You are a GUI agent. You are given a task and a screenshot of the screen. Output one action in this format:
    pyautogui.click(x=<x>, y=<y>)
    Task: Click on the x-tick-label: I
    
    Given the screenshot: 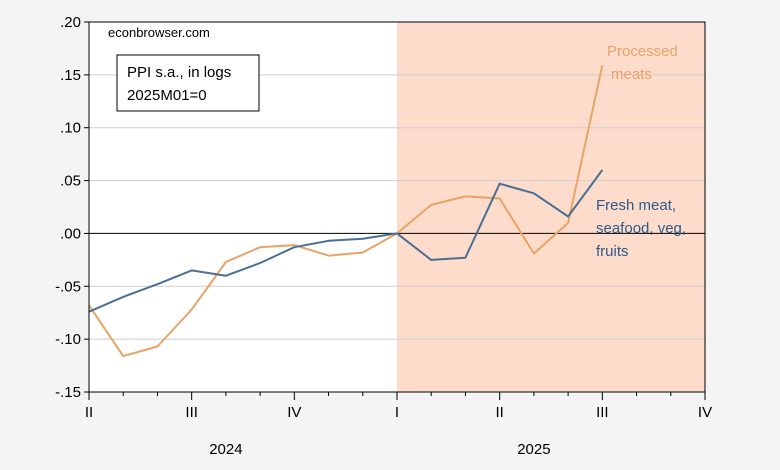 What is the action you would take?
    pyautogui.click(x=397, y=412)
    